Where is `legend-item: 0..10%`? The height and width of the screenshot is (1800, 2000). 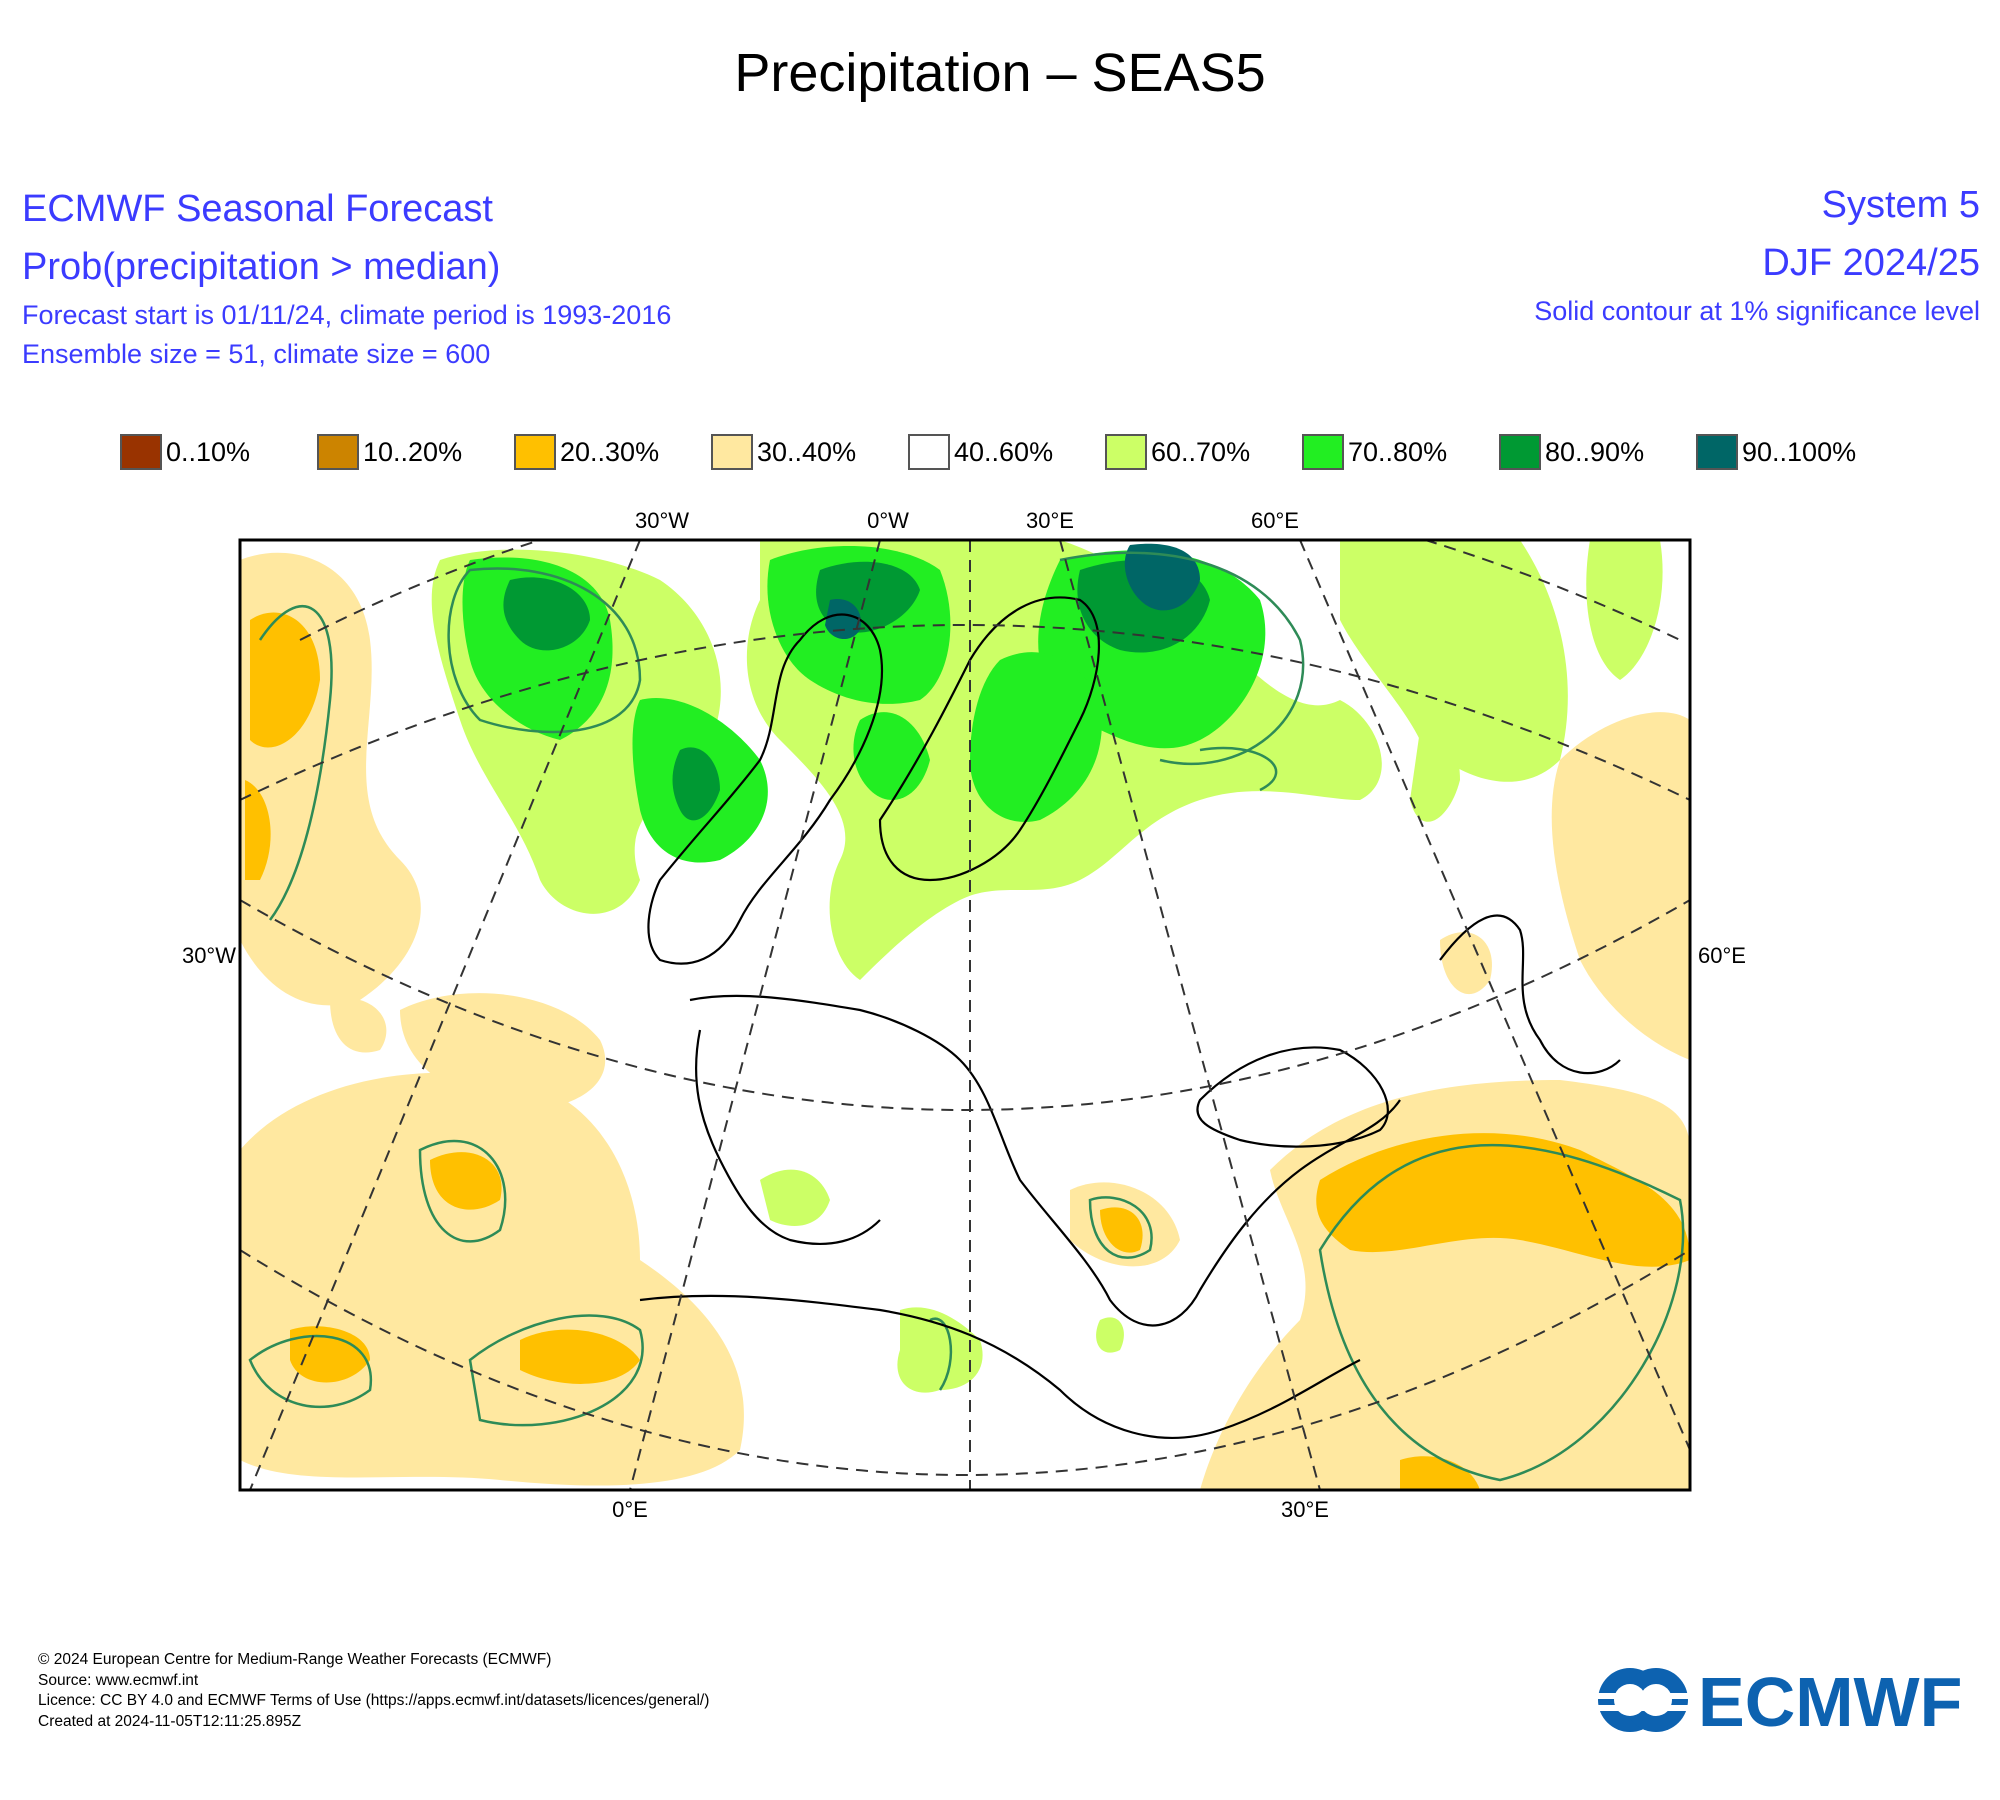
legend-item: 0..10% is located at coordinates (185, 452).